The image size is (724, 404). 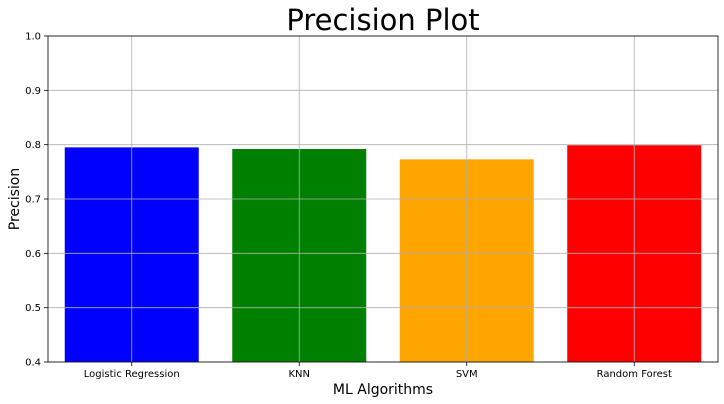 What do you see at coordinates (15, 199) in the screenshot?
I see `y-axis-label: Precision` at bounding box center [15, 199].